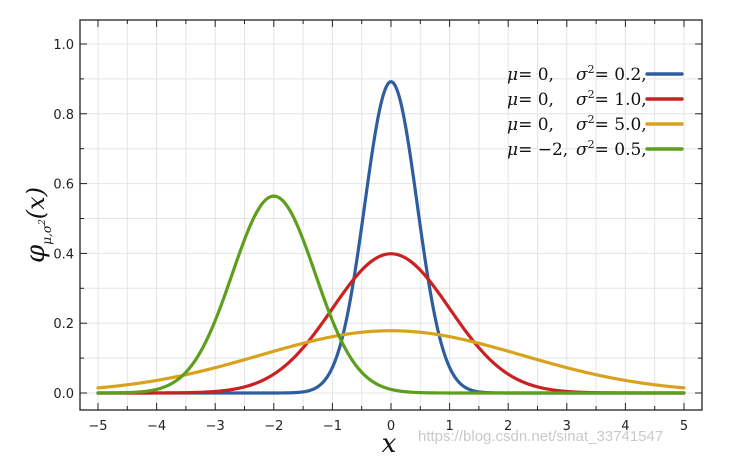 This screenshot has width=750, height=460. I want to click on y-tick-label: 0.0, so click(63, 394).